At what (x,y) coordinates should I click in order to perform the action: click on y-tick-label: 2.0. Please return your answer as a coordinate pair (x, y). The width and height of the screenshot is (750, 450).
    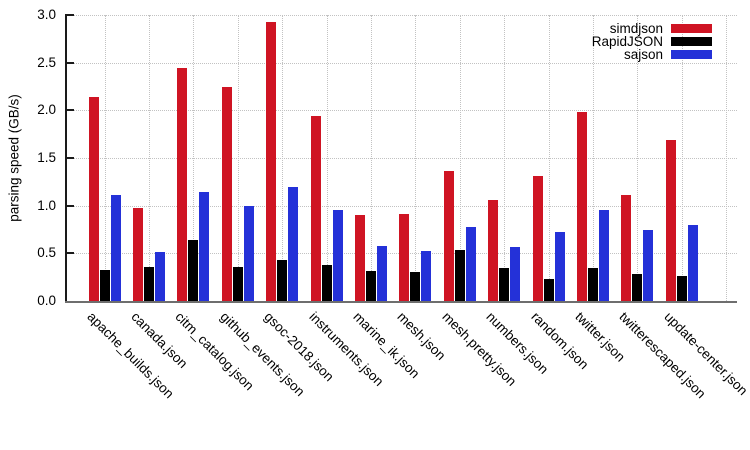
    Looking at the image, I should click on (46, 110).